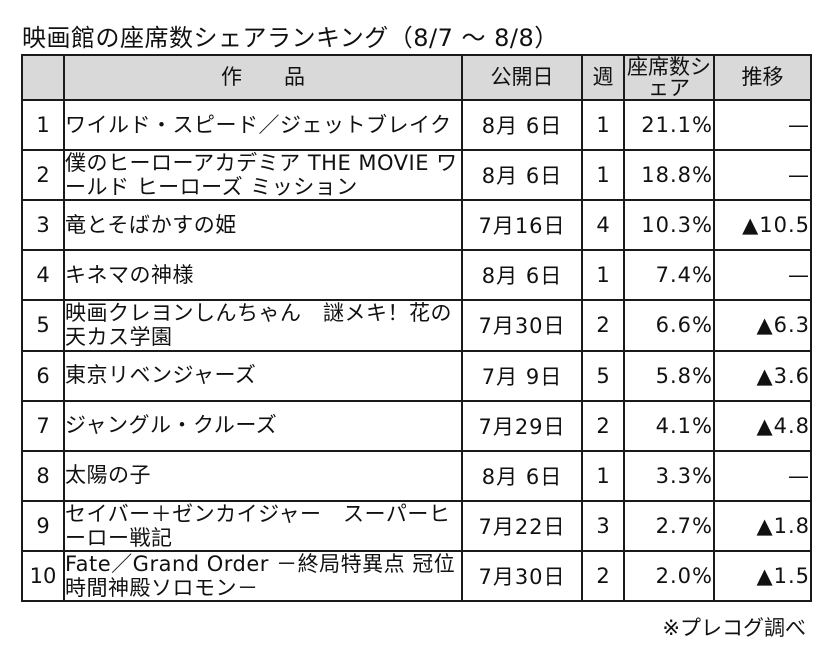 The width and height of the screenshot is (834, 665). What do you see at coordinates (522, 375) in the screenshot?
I see `row-release: 7月 9日` at bounding box center [522, 375].